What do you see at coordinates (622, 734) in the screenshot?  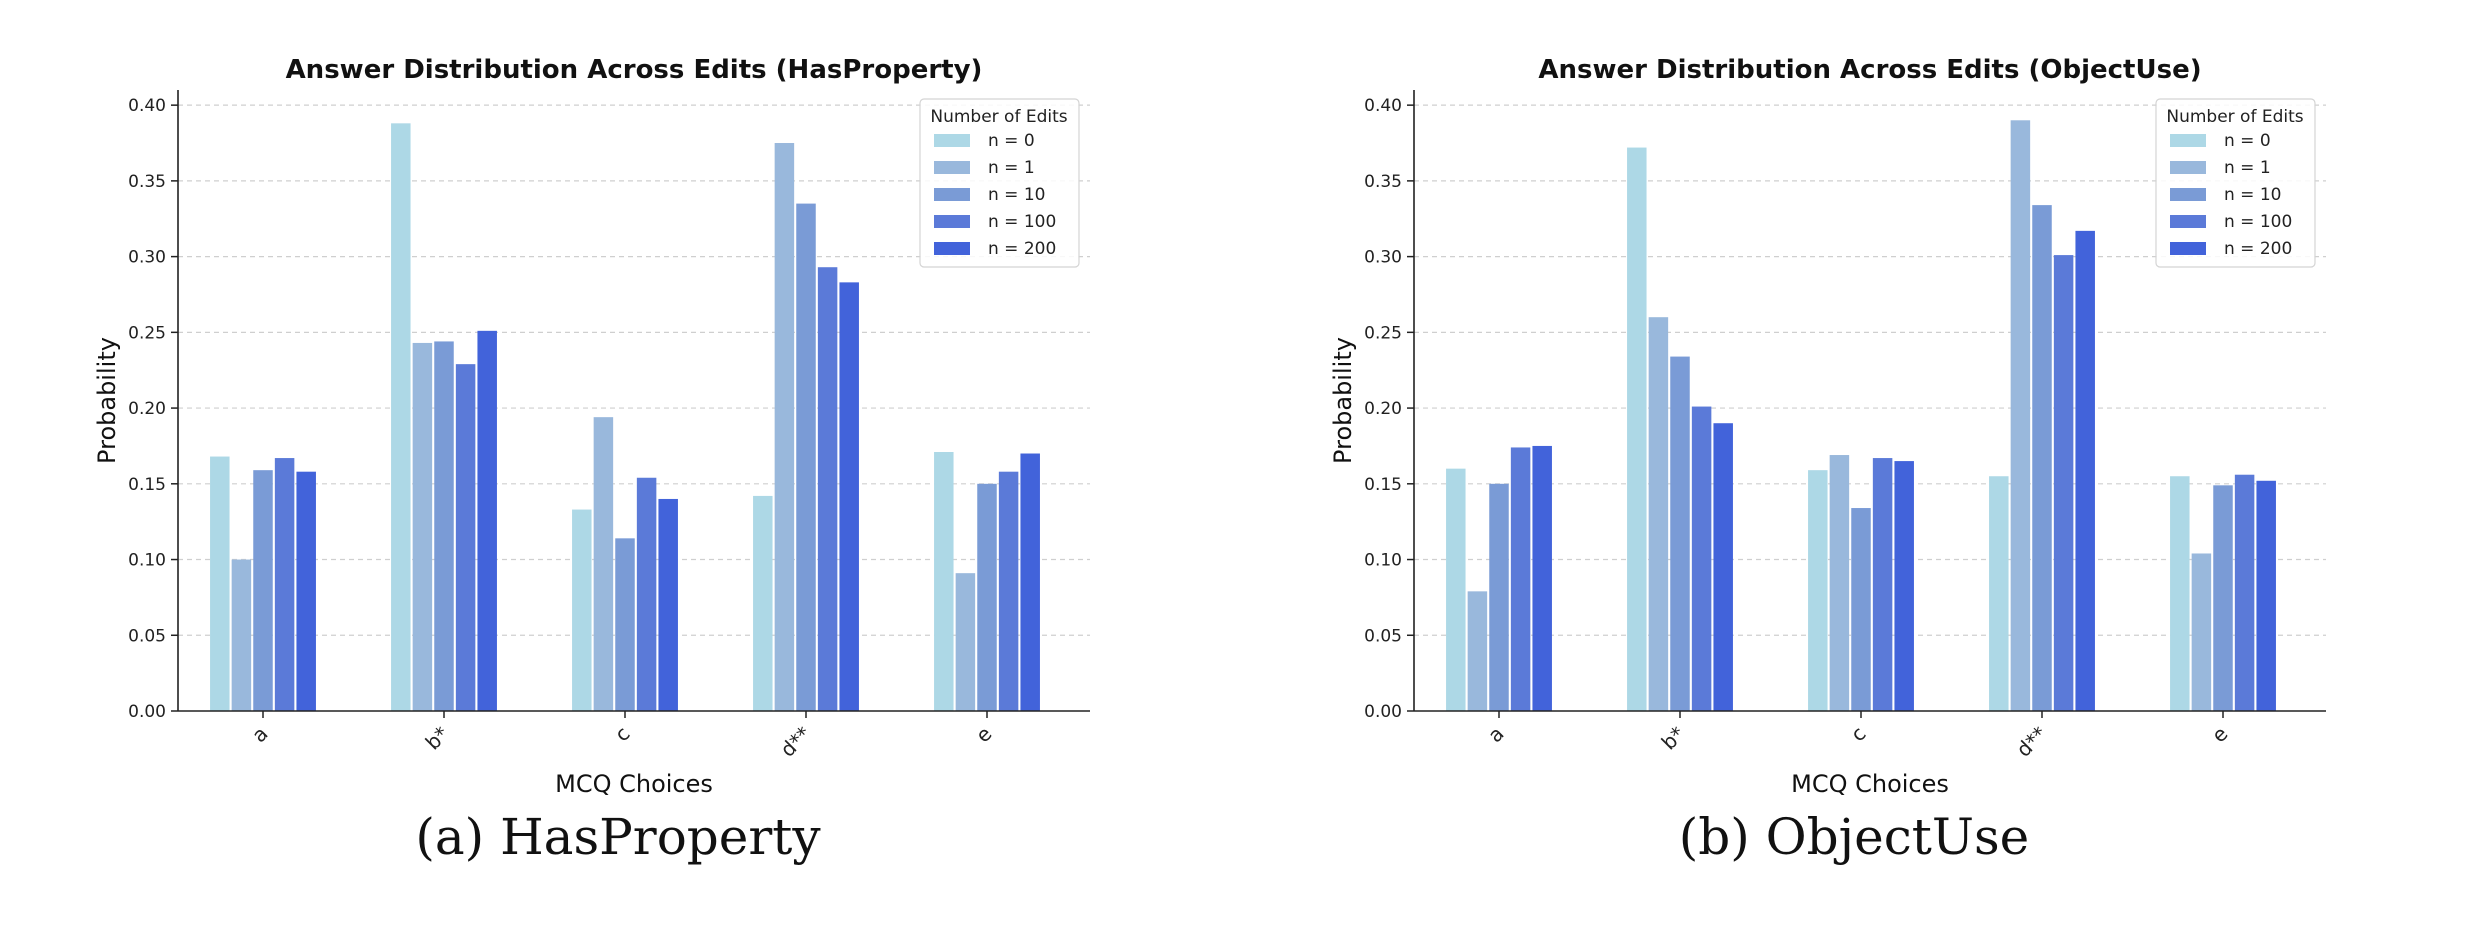 I see `x-tick-label: c` at bounding box center [622, 734].